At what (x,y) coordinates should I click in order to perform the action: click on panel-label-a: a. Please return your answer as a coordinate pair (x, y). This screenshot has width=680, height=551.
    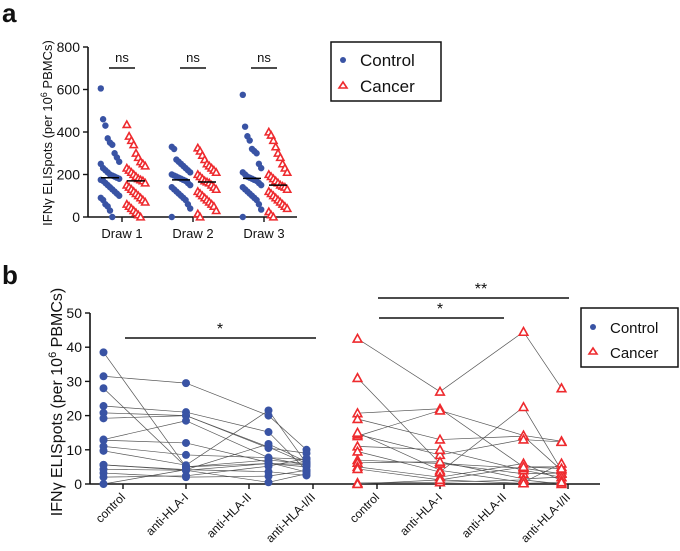
    Looking at the image, I should click on (9, 14).